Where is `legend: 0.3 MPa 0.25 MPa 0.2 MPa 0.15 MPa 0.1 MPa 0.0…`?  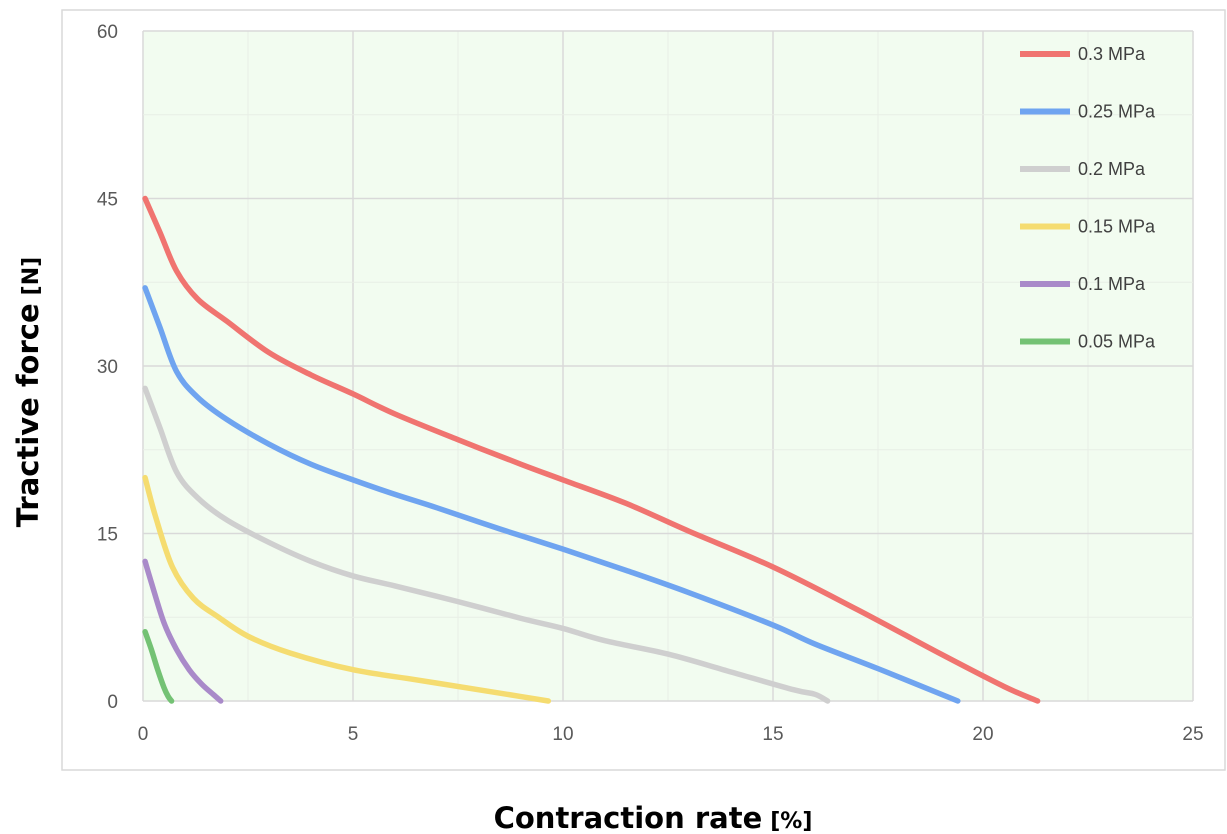
legend: 0.3 MPa 0.25 MPa 0.2 MPa 0.15 MPa 0.1 MPa 0.0… is located at coordinates (1088, 198).